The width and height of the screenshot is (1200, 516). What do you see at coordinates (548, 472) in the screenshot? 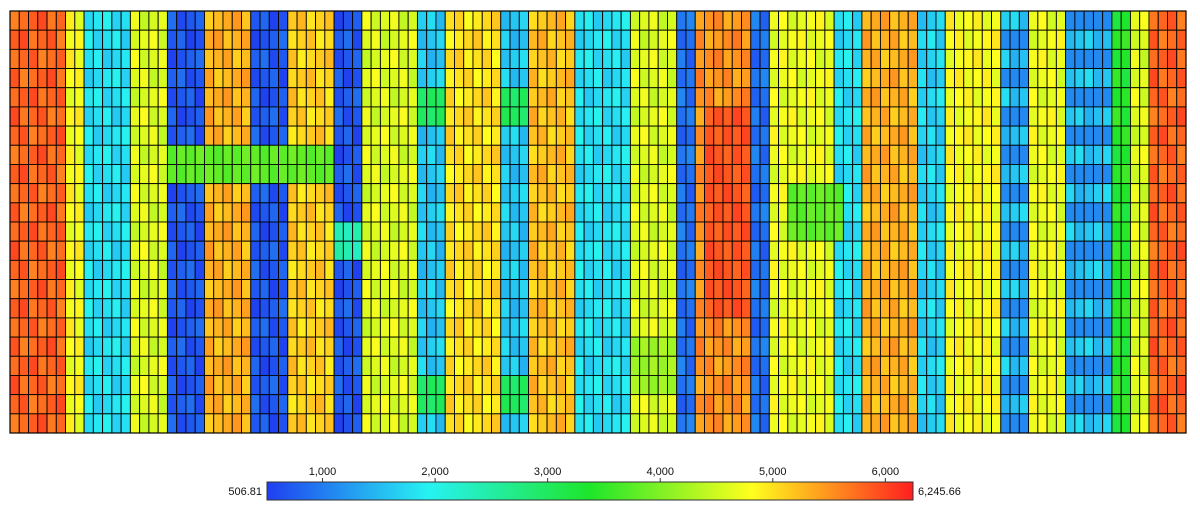
I see `colorbar-tick-label: 3,000` at bounding box center [548, 472].